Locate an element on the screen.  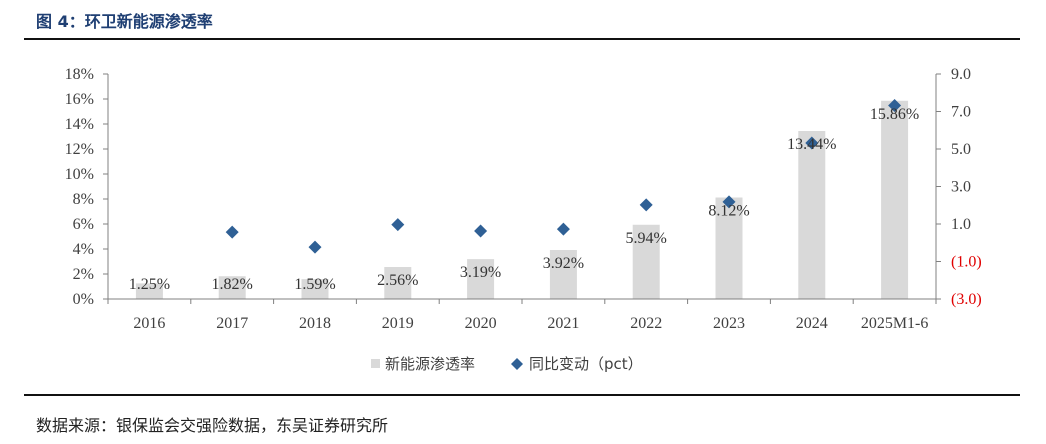
x-tick-label: 2020 is located at coordinates (481, 323).